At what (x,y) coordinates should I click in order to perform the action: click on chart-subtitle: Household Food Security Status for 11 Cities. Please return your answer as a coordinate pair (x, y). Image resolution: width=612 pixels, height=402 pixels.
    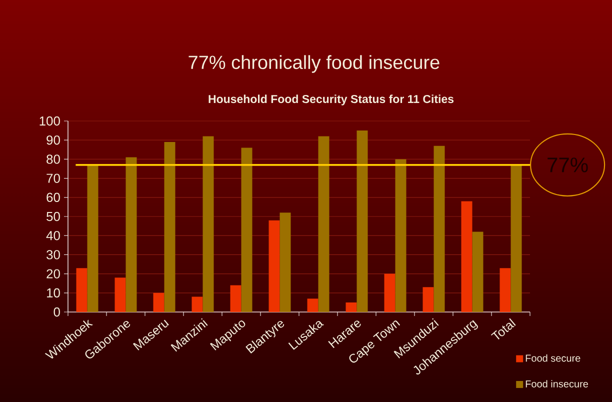
    Looking at the image, I should click on (331, 100).